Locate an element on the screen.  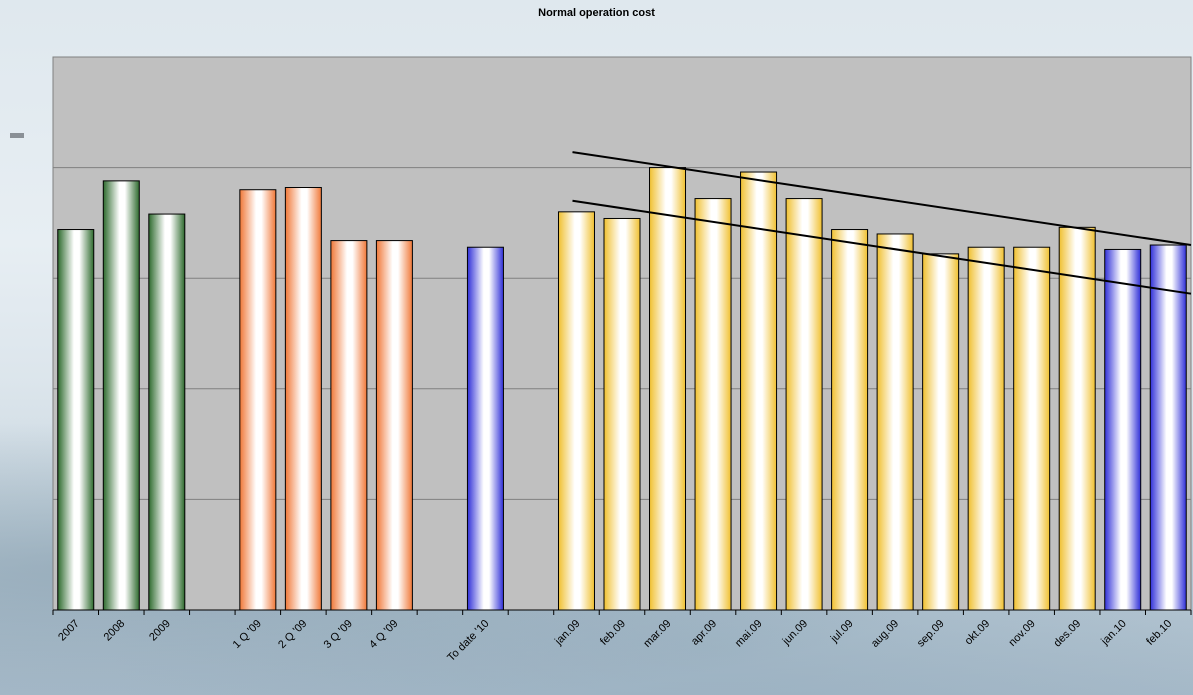
x-tick-label: sep.09 is located at coordinates (931, 634).